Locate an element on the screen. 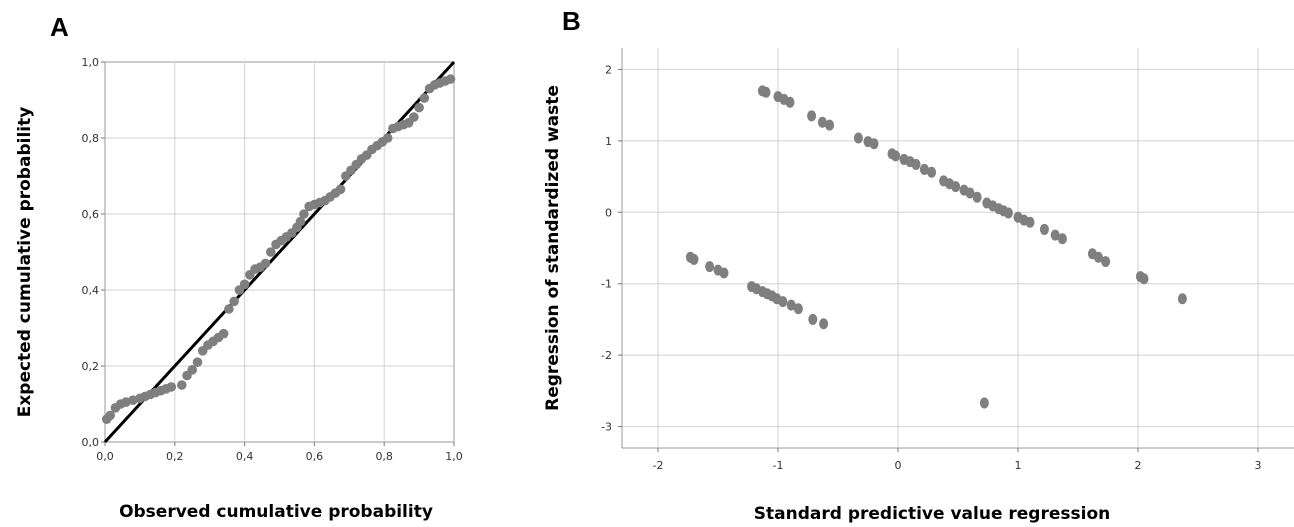 The height and width of the screenshot is (527, 1294). x-tick-label: 1 is located at coordinates (1018, 465).